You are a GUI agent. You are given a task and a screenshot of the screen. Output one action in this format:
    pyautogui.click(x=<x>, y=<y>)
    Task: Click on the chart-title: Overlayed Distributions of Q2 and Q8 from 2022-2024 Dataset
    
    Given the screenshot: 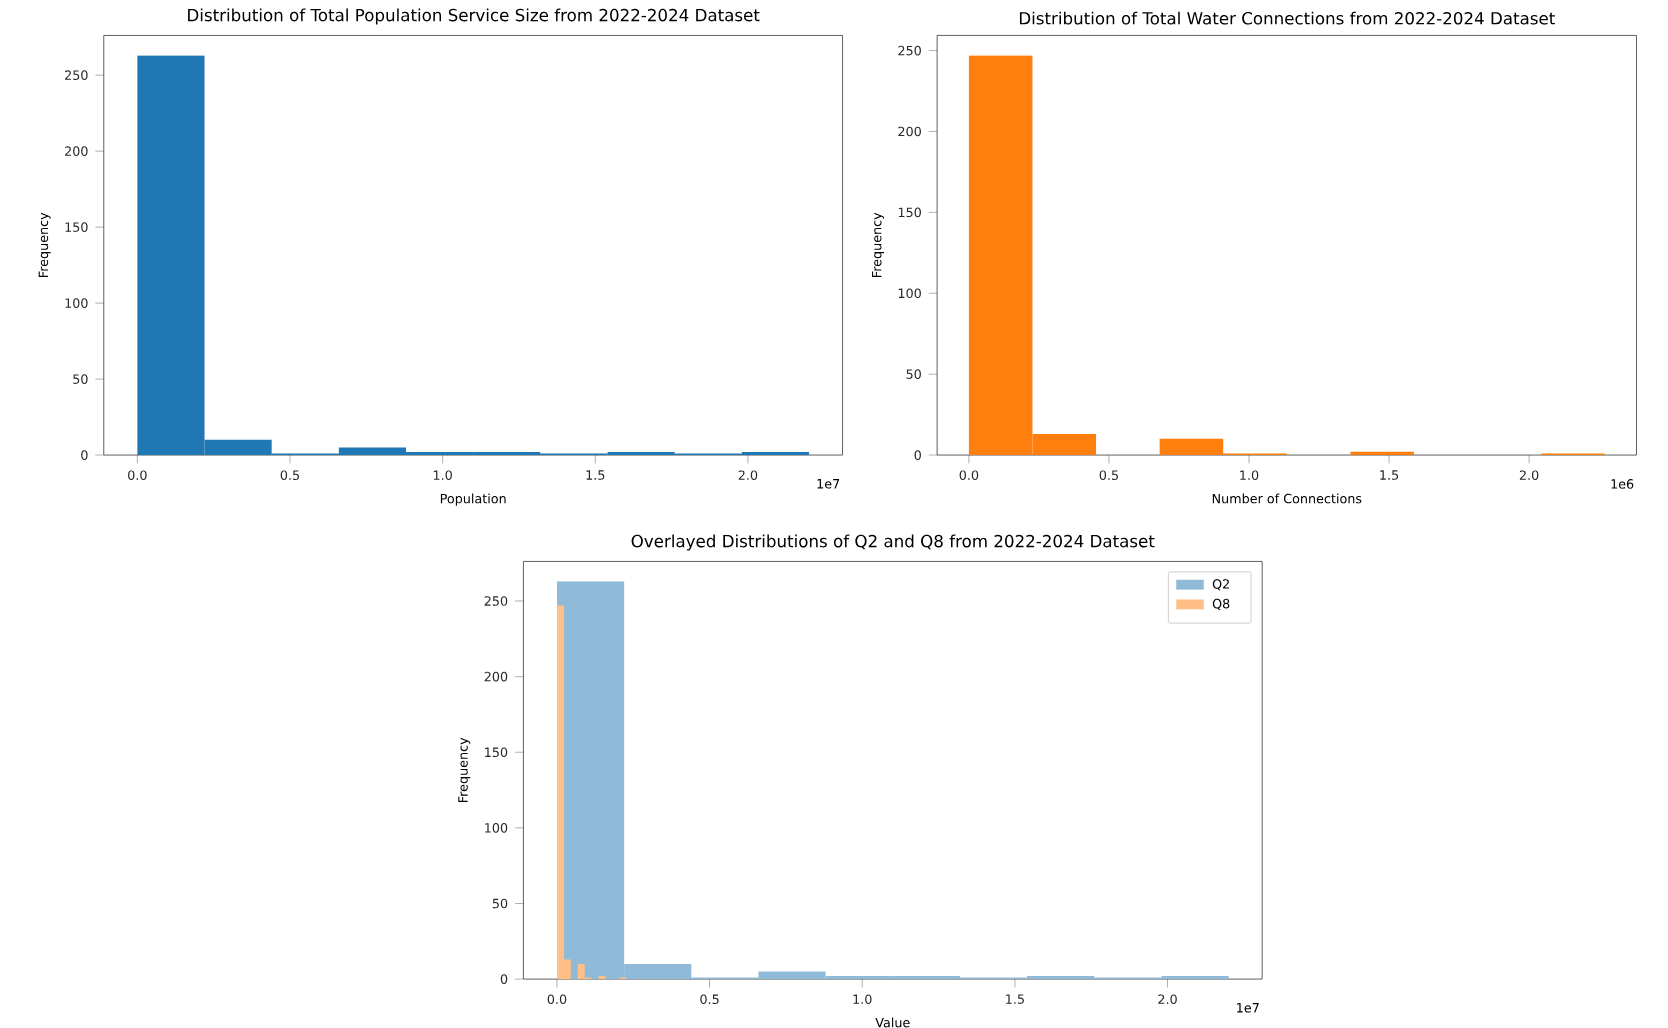 What is the action you would take?
    pyautogui.click(x=893, y=542)
    